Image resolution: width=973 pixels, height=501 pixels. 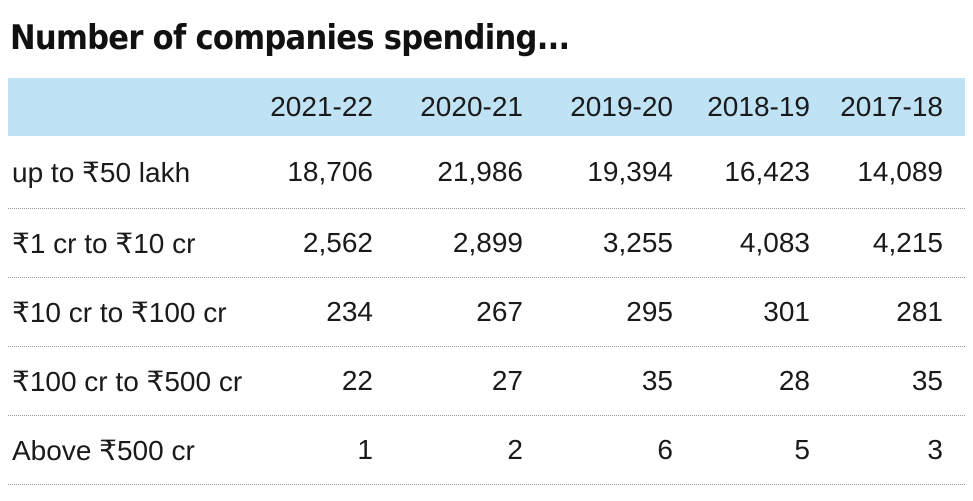 I want to click on table-cell: 2, so click(x=515, y=449).